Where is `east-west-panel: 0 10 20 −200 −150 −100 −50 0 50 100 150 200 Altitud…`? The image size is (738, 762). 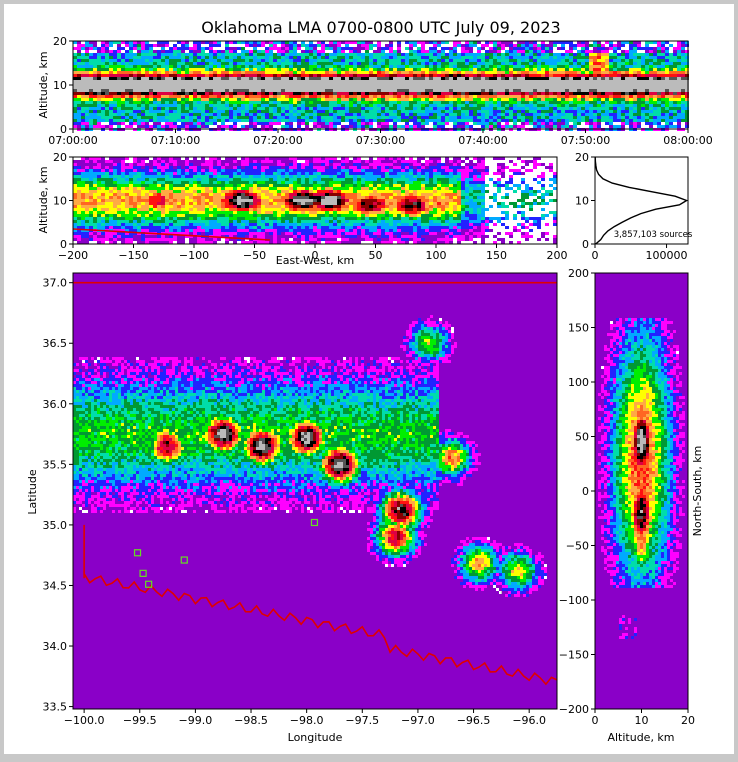 east-west-panel: 0 10 20 −200 −150 −100 −50 0 50 100 150 200 Altitud… is located at coordinates (302, 209).